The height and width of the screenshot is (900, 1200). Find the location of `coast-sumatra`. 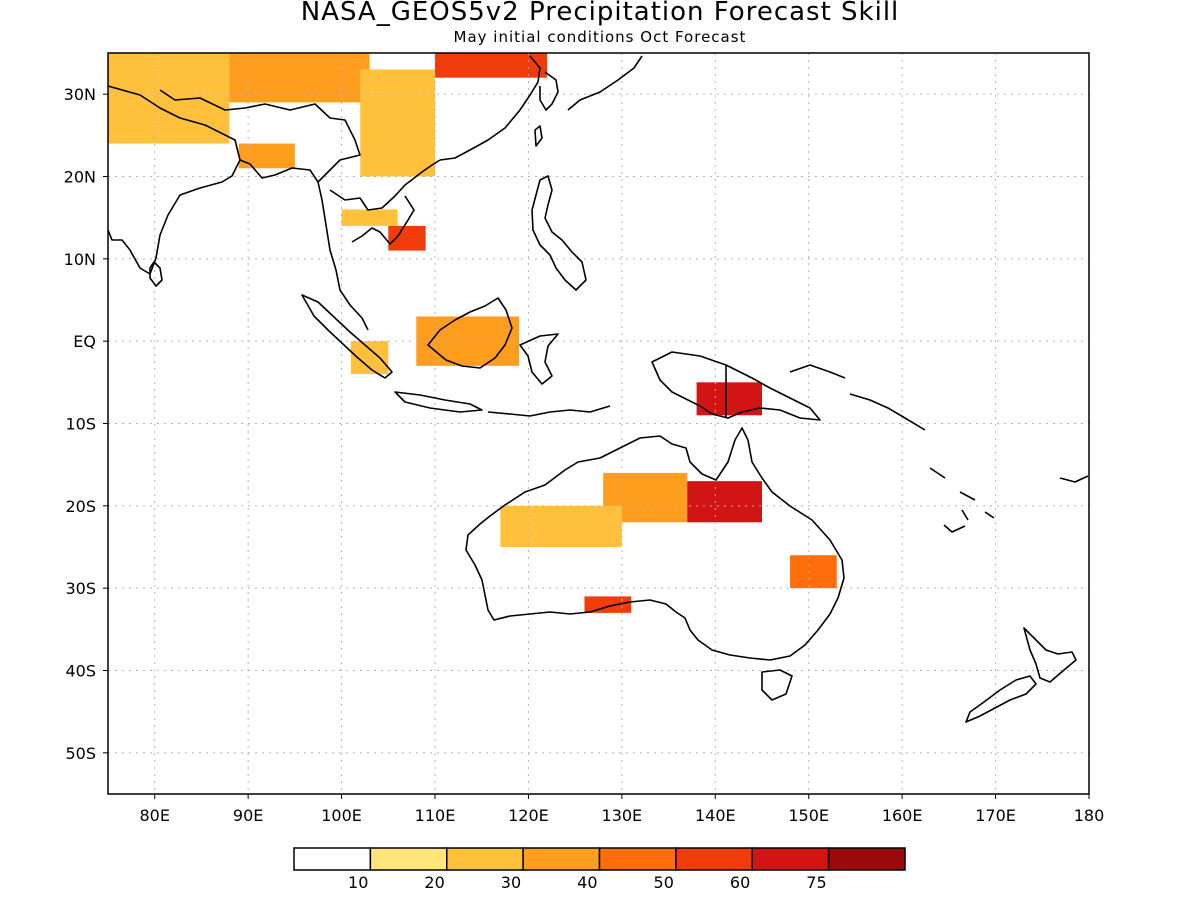

coast-sumatra is located at coordinates (347, 336).